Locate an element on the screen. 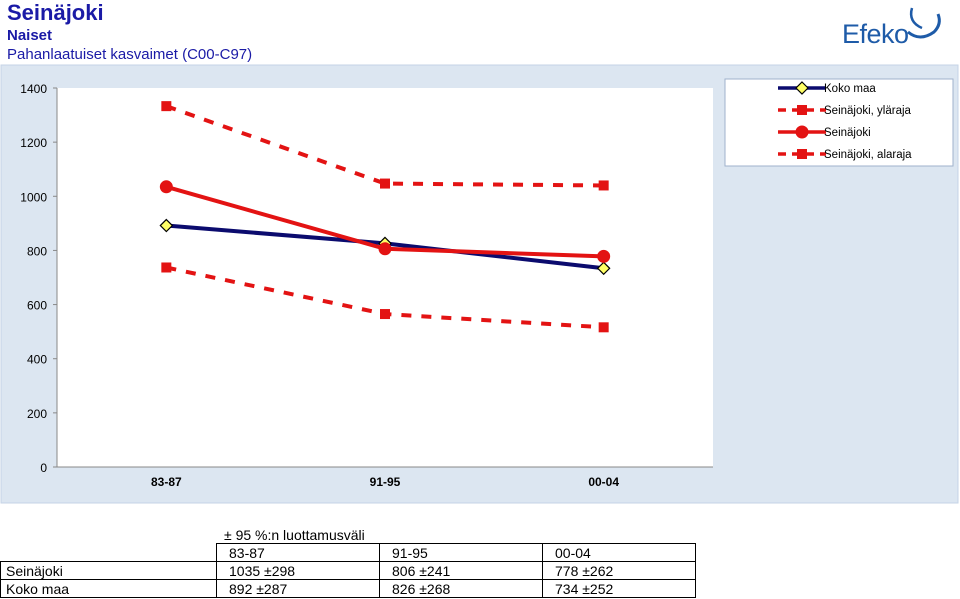  table-header-cell: 83-87 is located at coordinates (298, 552).